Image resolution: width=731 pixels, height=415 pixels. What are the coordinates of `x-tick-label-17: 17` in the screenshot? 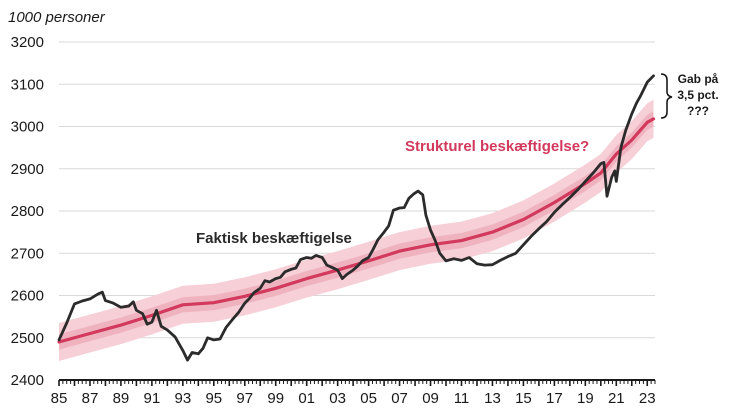 It's located at (554, 398).